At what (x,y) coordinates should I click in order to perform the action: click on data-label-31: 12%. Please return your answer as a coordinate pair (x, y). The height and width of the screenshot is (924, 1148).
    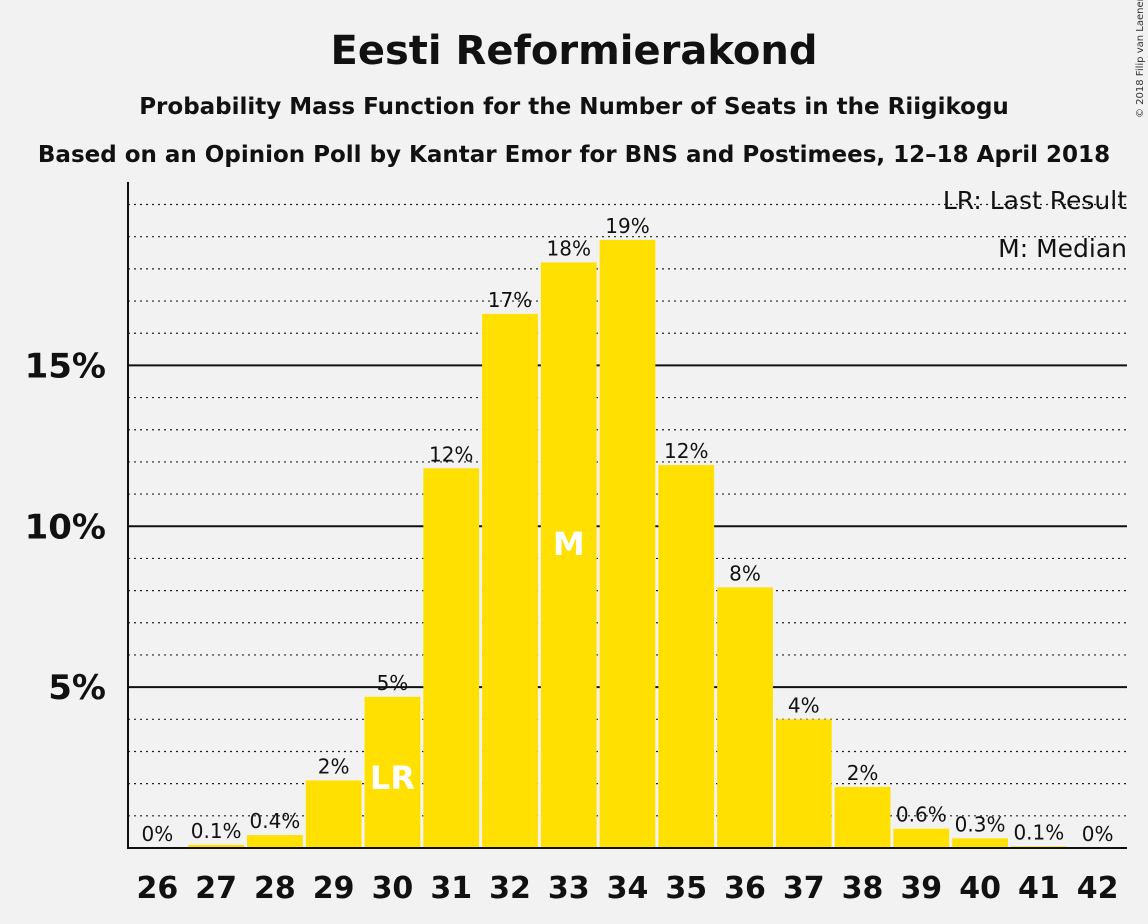
    Looking at the image, I should click on (451, 454).